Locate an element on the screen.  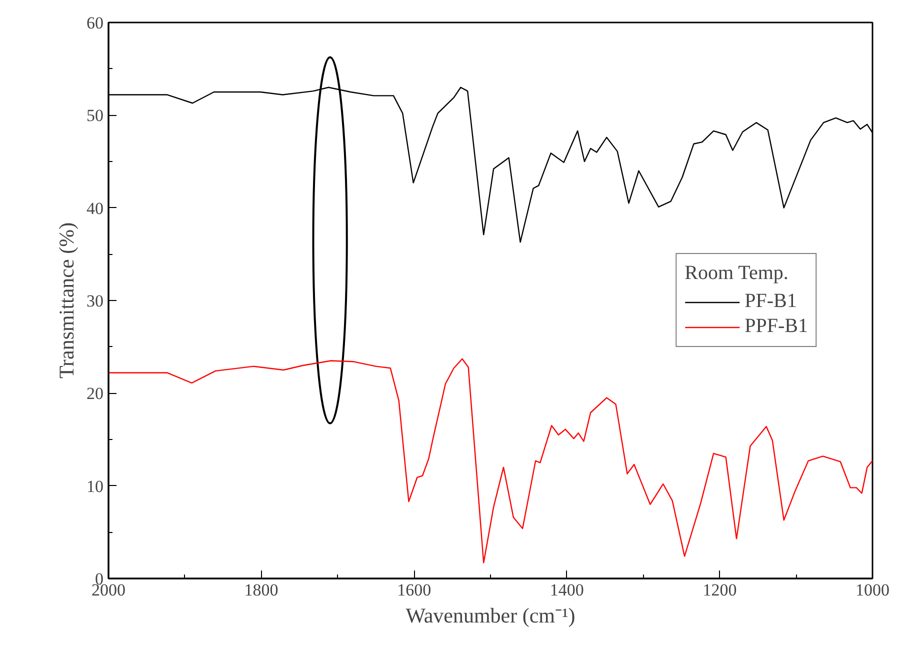
y-tick-label: 40 is located at coordinates (95, 208).